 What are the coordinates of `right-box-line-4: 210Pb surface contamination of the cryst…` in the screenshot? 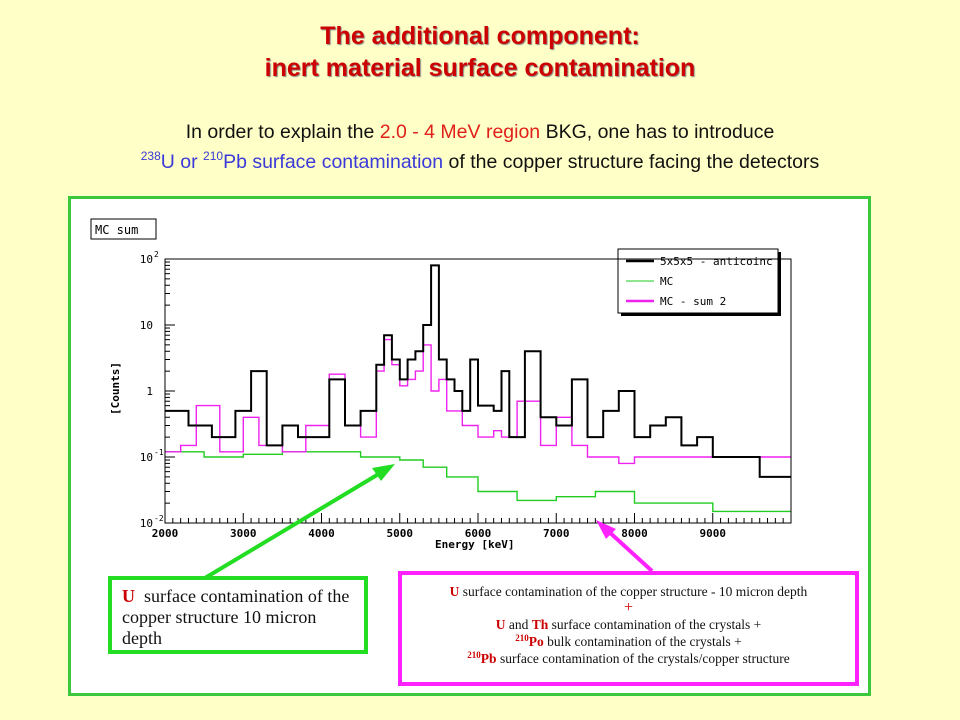 It's located at (628, 658).